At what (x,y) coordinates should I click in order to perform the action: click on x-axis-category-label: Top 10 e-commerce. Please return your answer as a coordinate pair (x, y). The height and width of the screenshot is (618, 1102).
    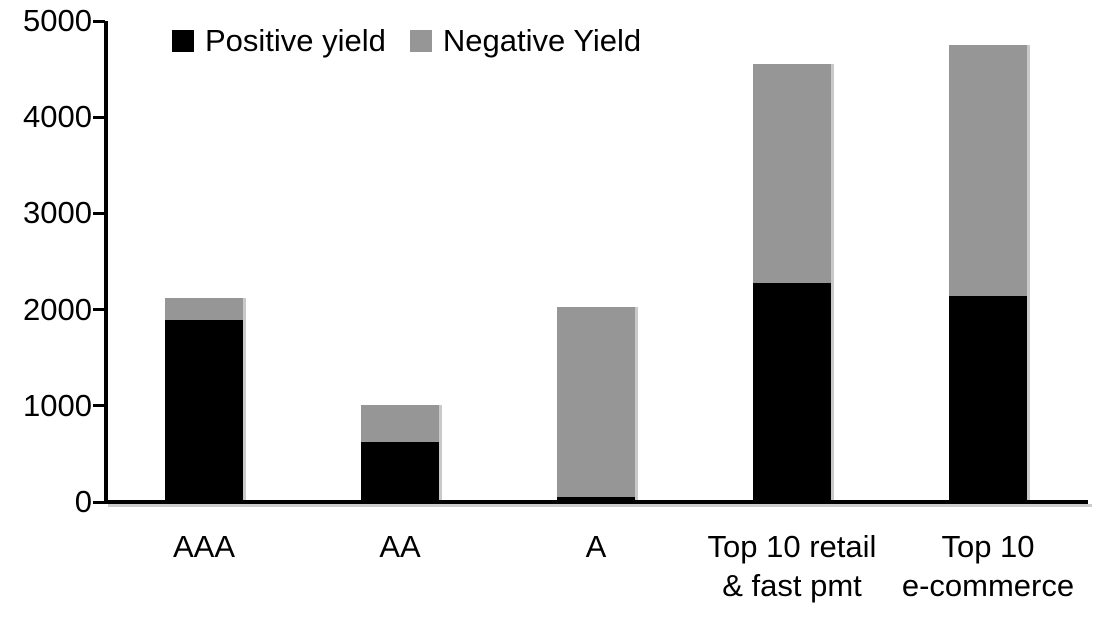
    Looking at the image, I should click on (980, 566).